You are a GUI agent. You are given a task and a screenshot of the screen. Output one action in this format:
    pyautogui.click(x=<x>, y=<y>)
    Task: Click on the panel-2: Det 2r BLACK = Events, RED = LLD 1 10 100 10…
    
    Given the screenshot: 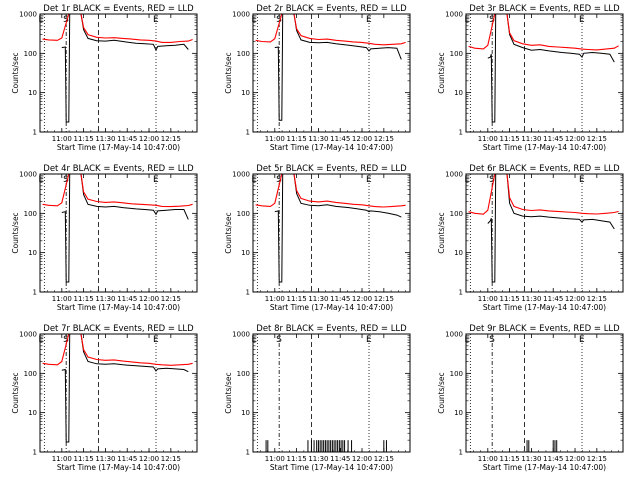 What is the action you would take?
    pyautogui.click(x=317, y=78)
    